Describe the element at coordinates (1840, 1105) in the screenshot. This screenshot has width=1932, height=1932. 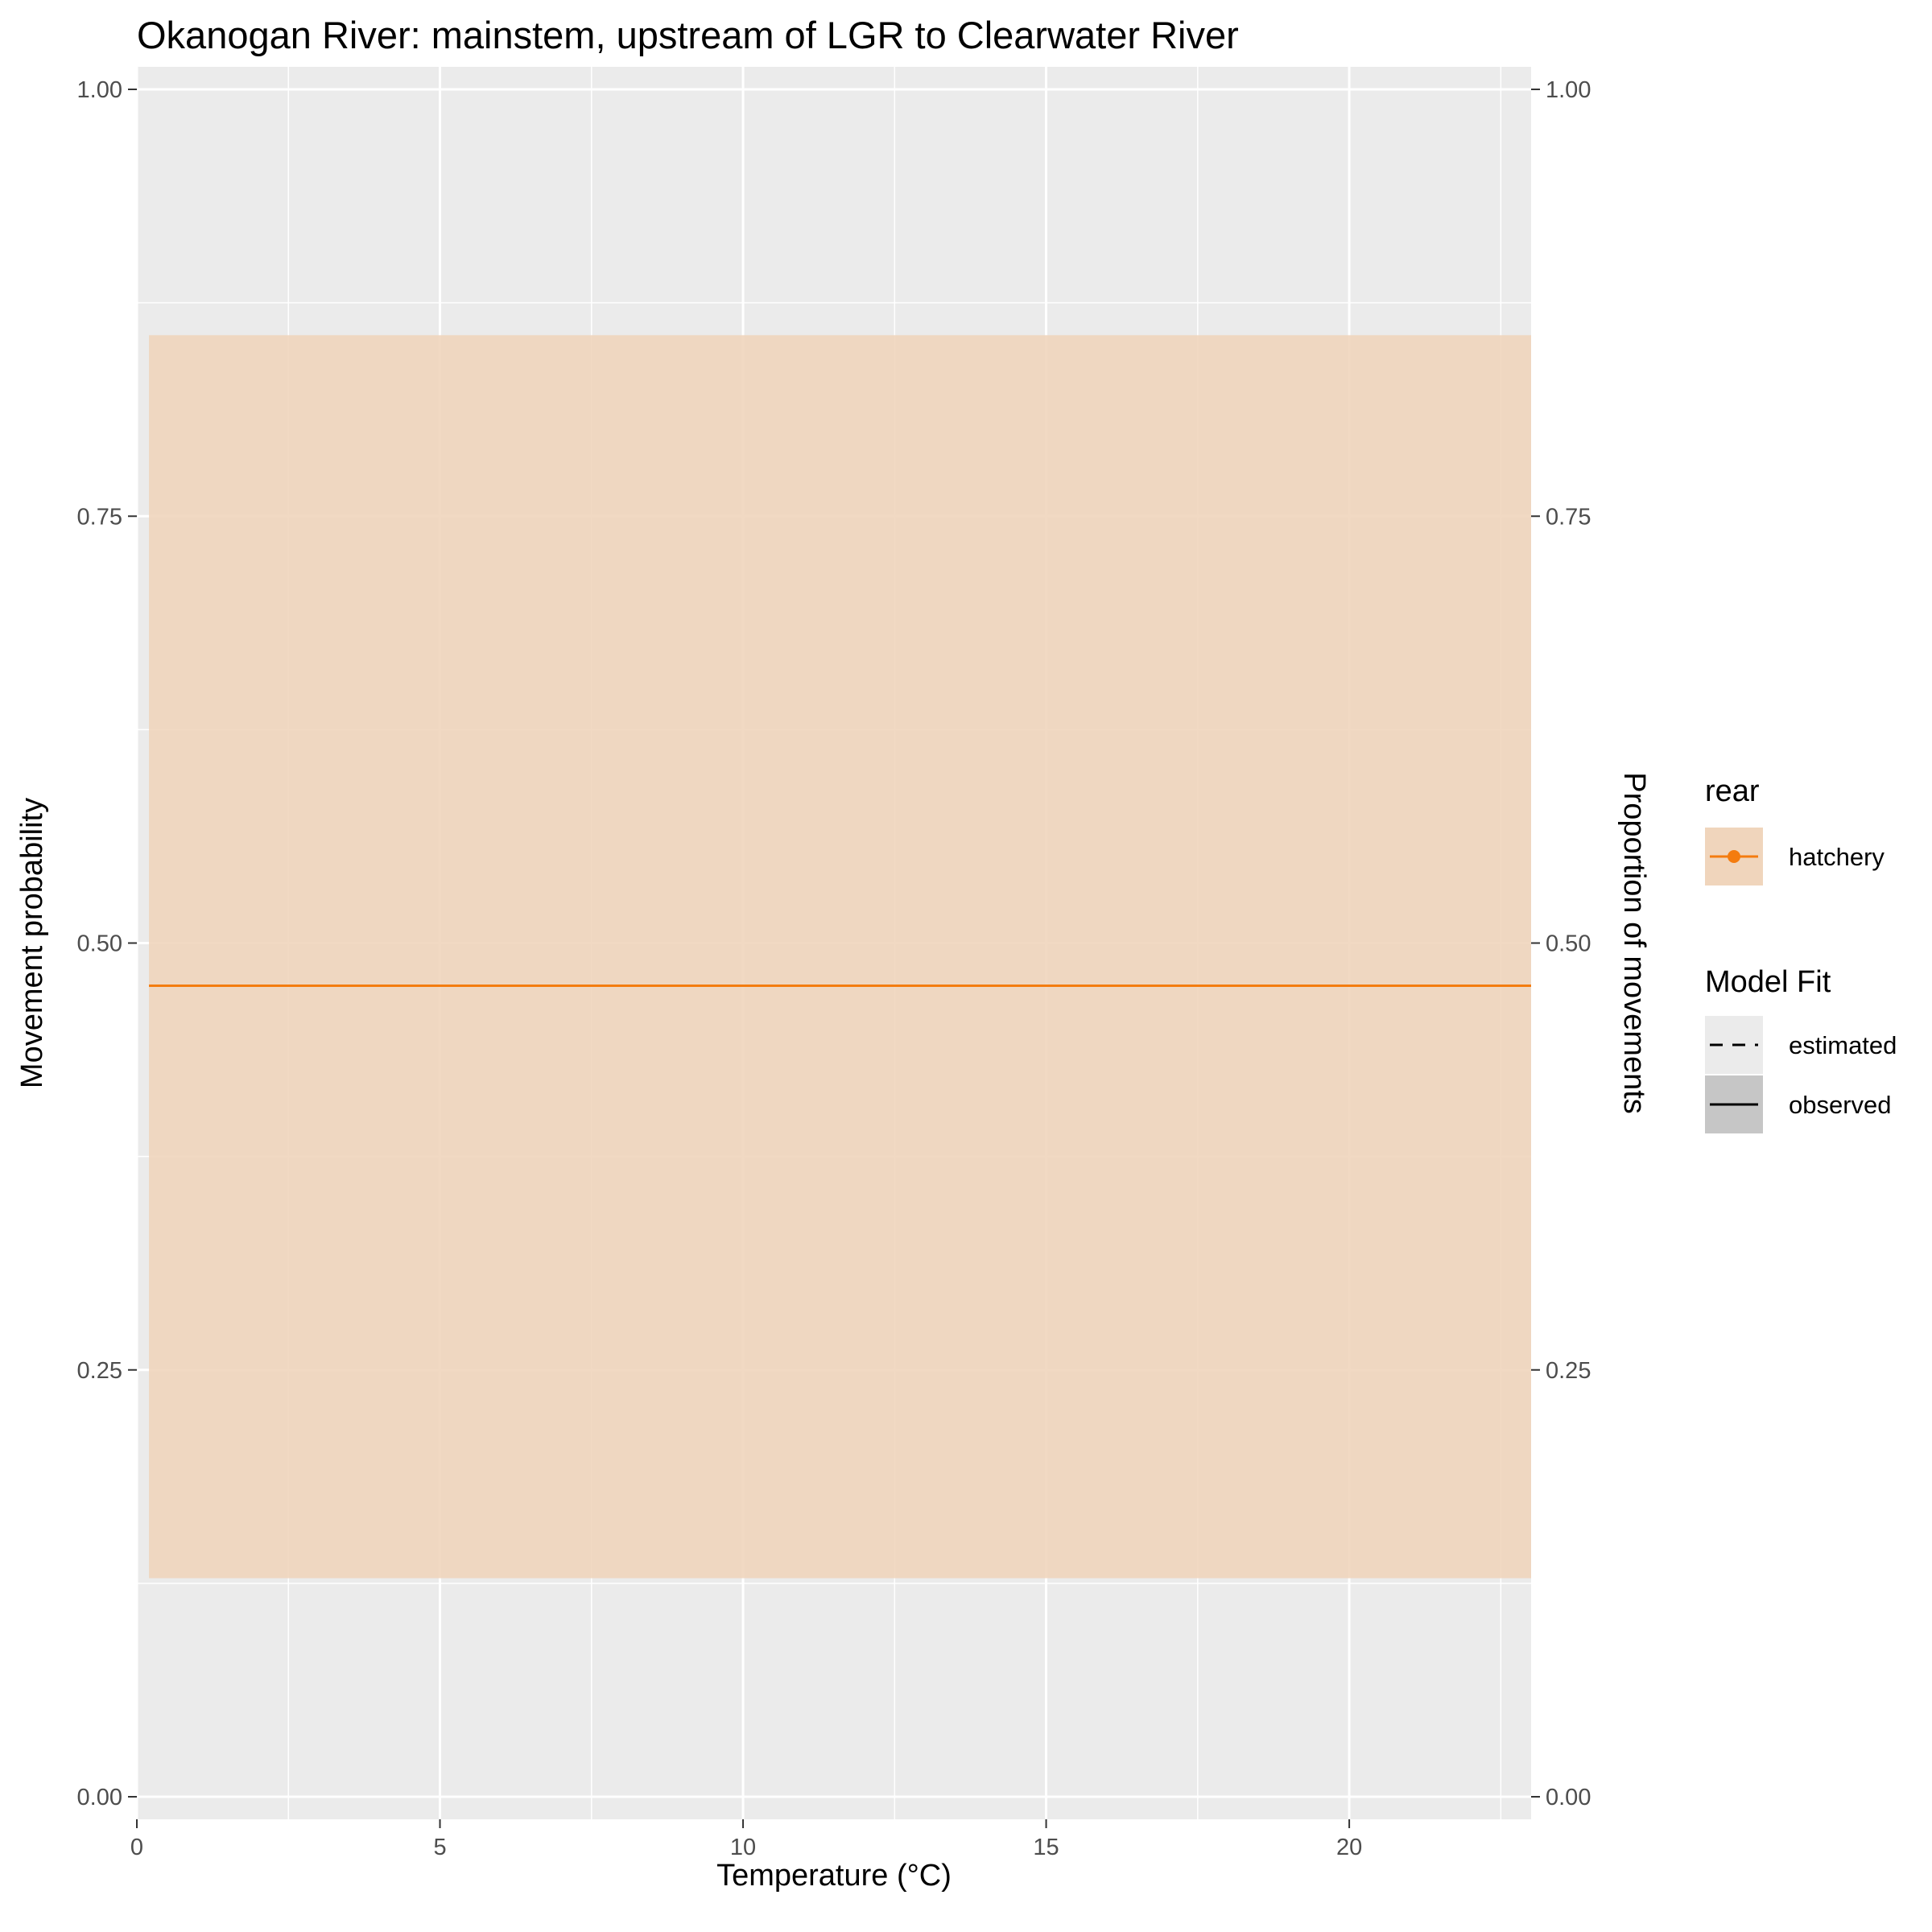
I see `legend-label: observed` at that location.